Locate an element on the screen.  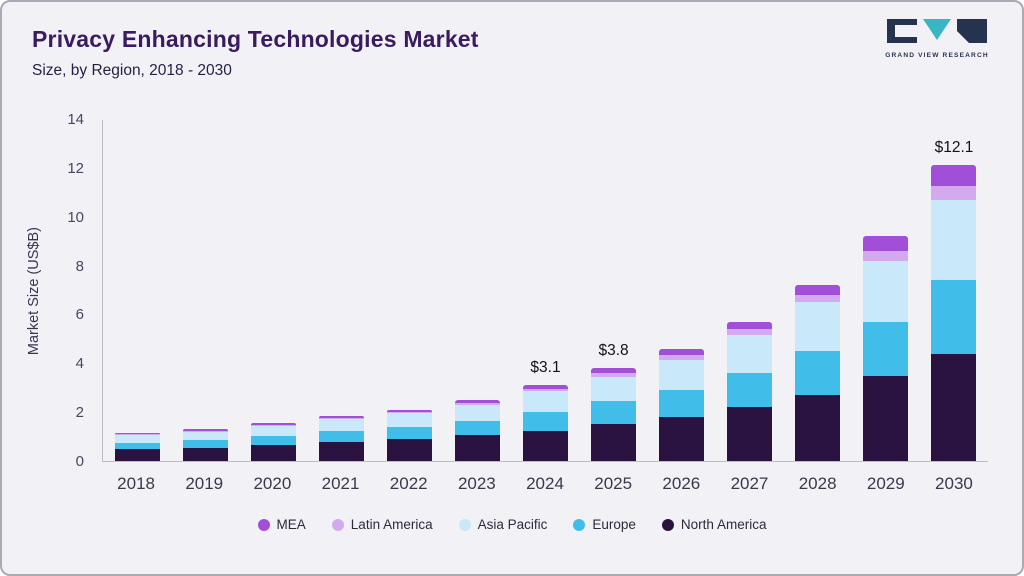
bar-group-2021 is located at coordinates (341, 290).